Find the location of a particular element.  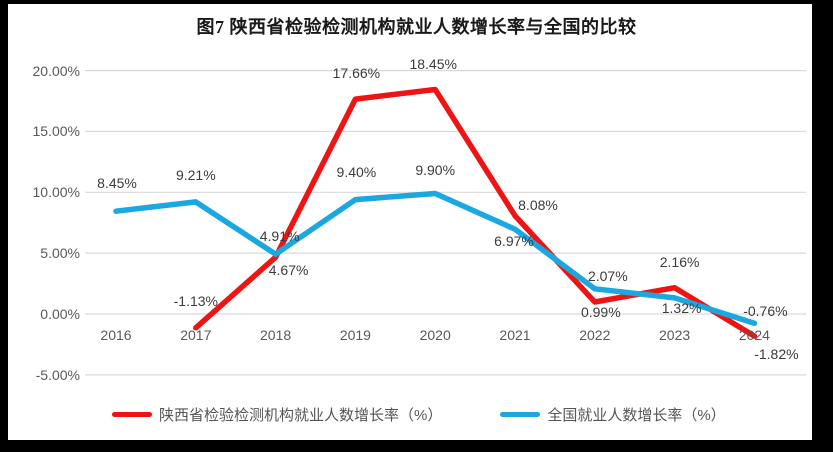

legend: 陕西省检验检测机构就业人数增长率（%） 全国就业人数增长率（%） is located at coordinates (443, 414).